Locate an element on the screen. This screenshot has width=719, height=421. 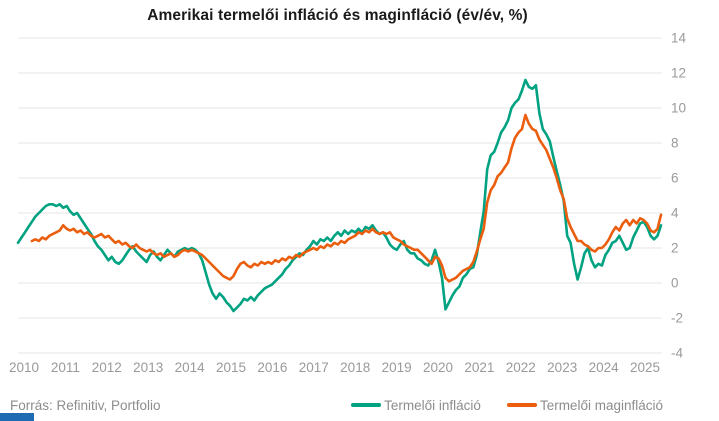
x-axis-tick-label: 2011 is located at coordinates (65, 367).